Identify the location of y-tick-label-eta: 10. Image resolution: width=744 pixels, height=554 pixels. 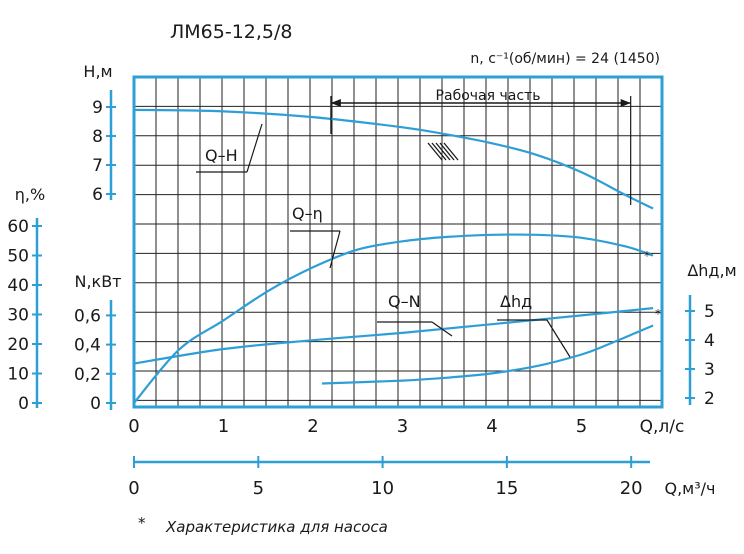
(18, 375).